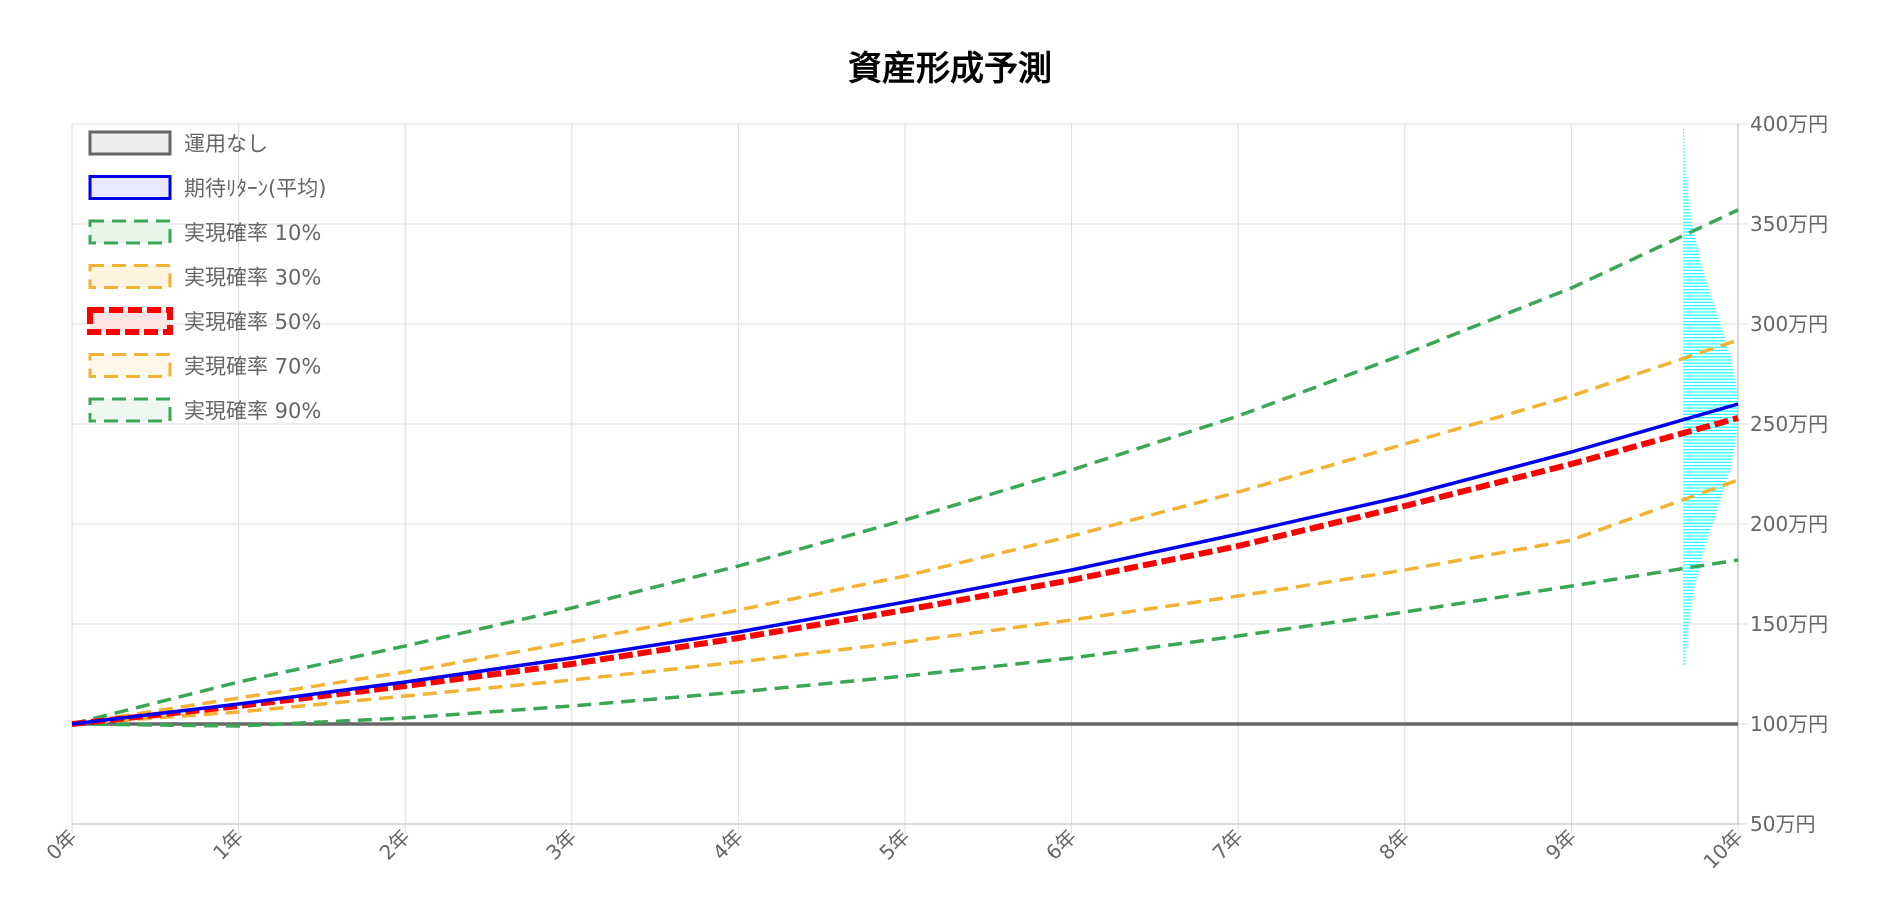 The image size is (1890, 901). I want to click on y-tick-label: 200万円, so click(1789, 524).